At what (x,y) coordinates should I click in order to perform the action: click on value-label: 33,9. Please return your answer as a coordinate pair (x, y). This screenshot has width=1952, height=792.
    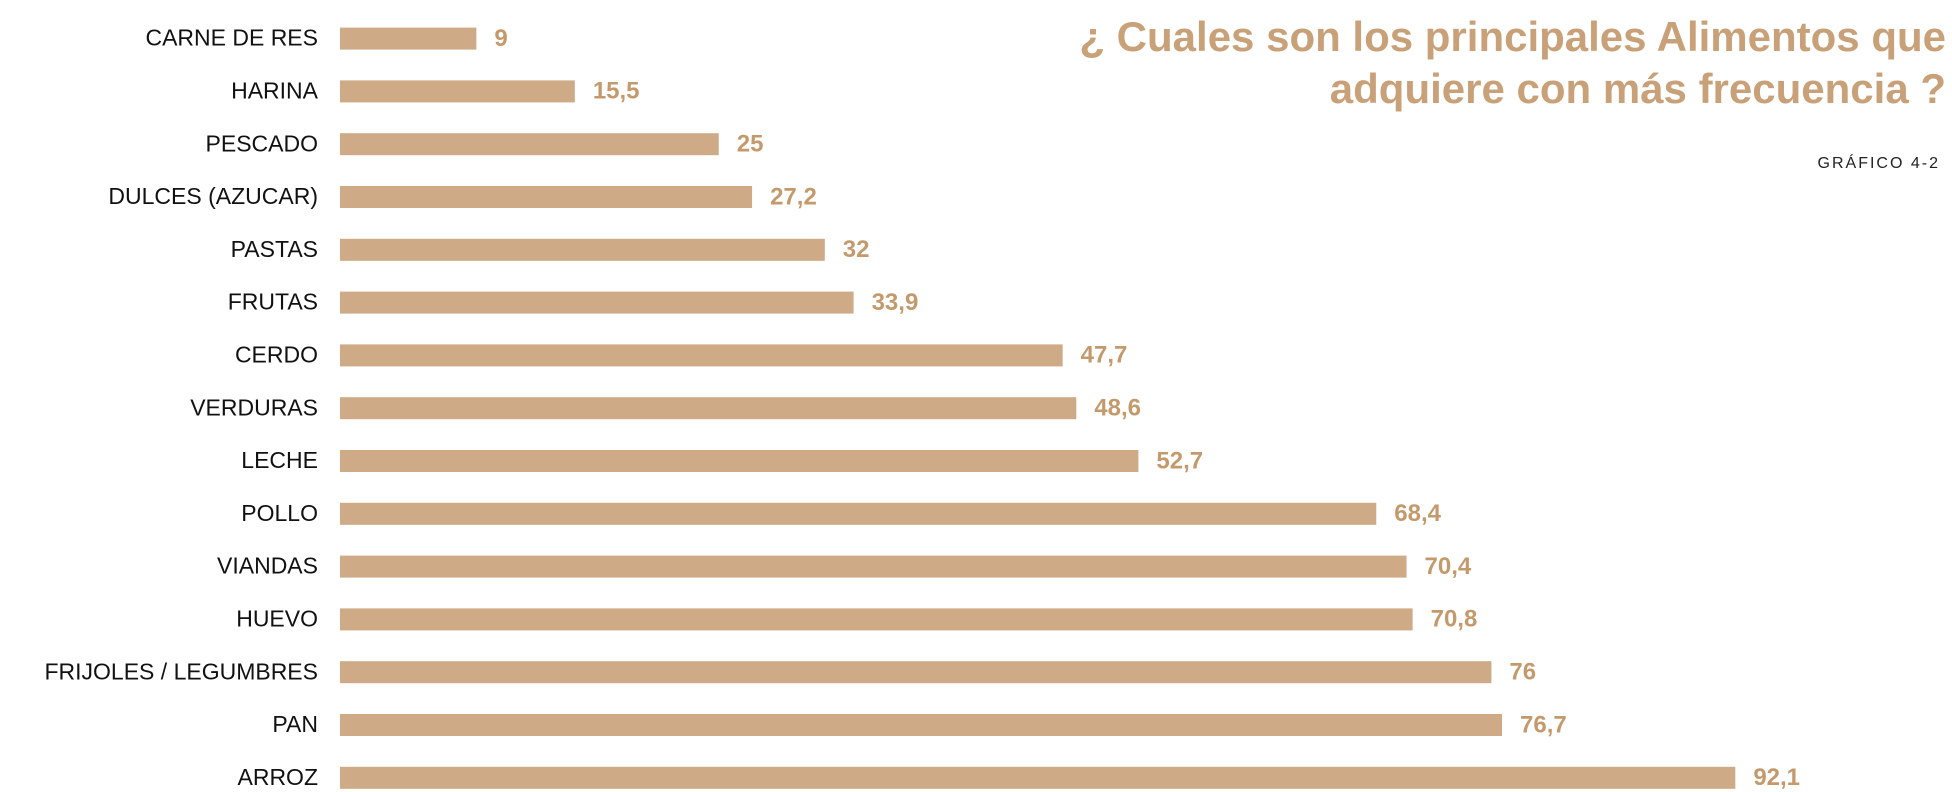
    Looking at the image, I should click on (895, 302).